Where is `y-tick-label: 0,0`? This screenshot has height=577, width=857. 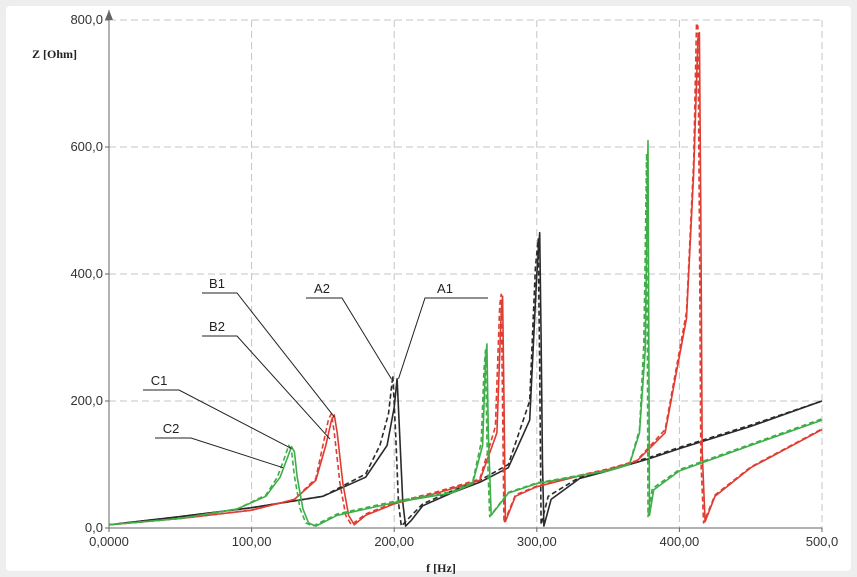
y-tick-label: 0,0 is located at coordinates (94, 527).